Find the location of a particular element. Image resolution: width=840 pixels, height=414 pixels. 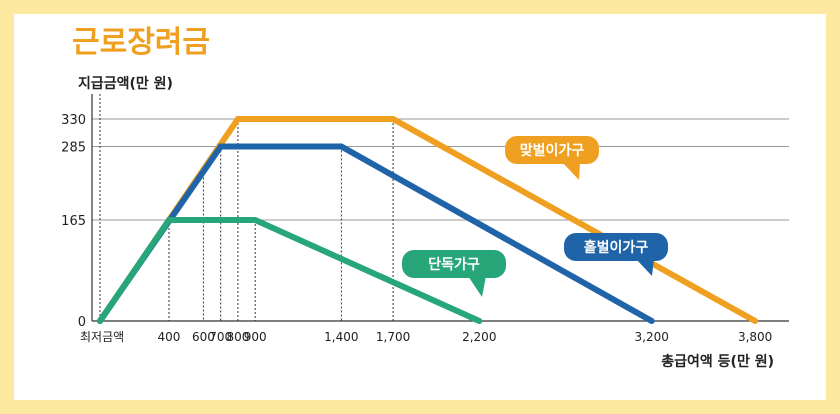

callout-0: 맞벌이가구 is located at coordinates (552, 158).